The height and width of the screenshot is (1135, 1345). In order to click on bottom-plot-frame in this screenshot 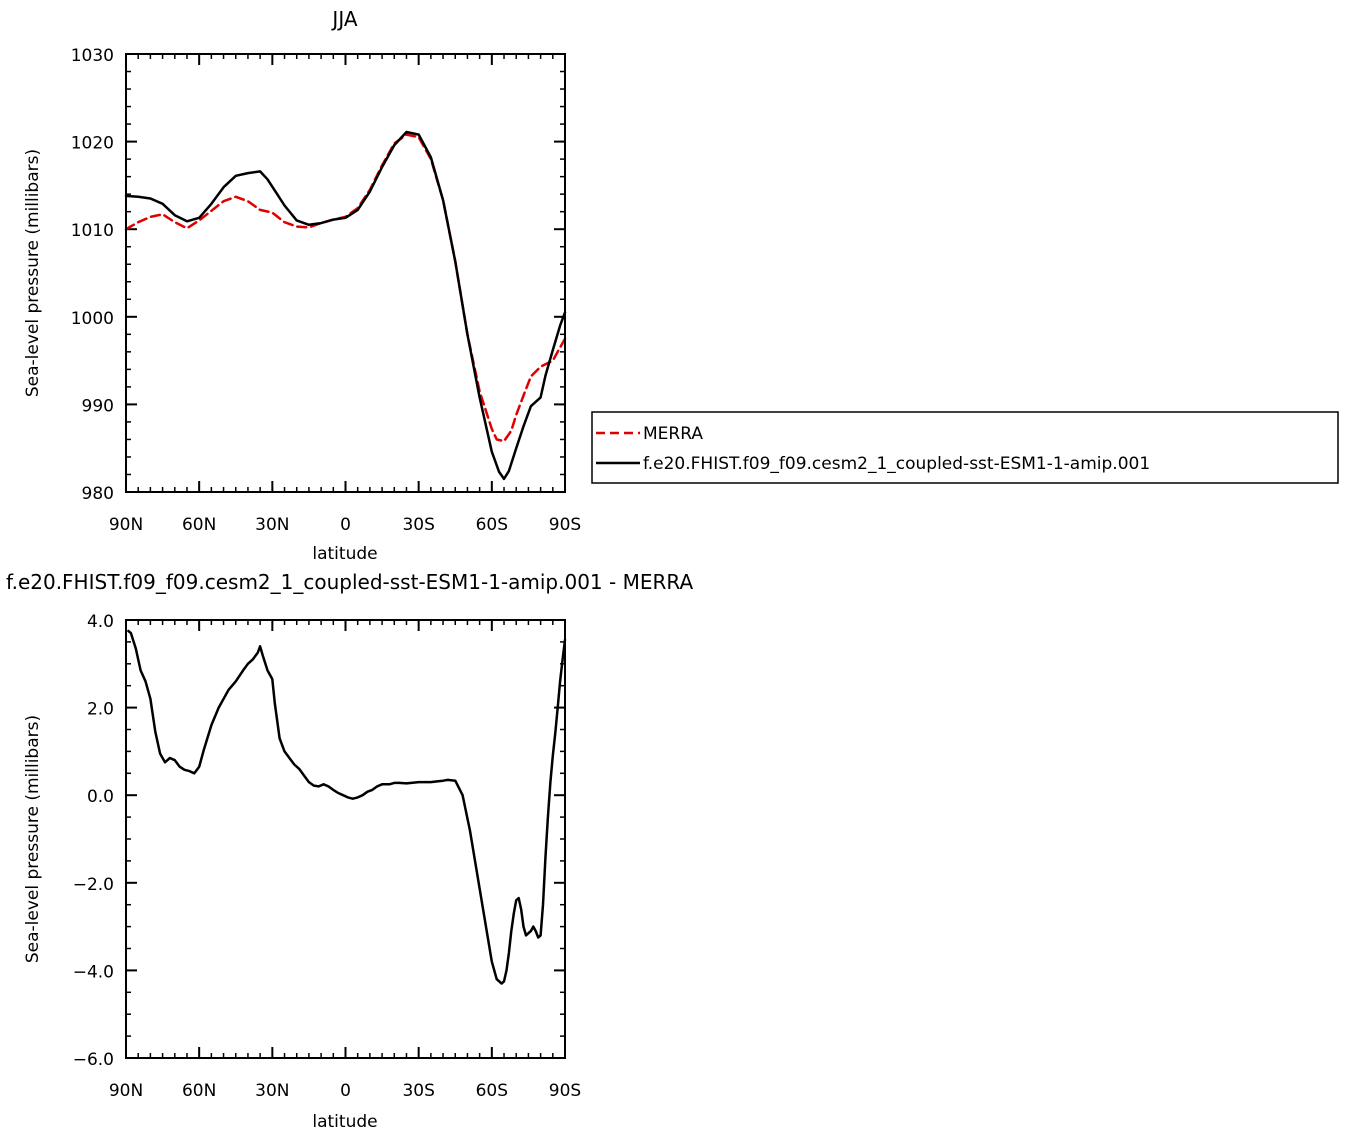, I will do `click(345, 839)`.